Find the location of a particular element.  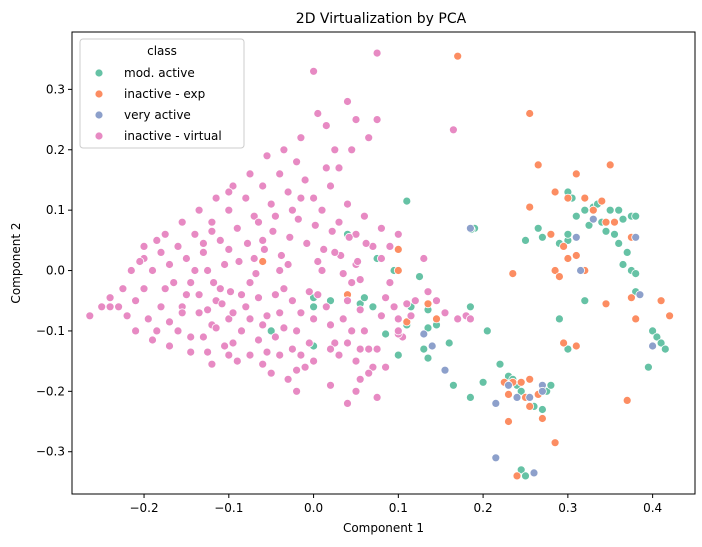

y-tick-label: −0.1 is located at coordinates (50, 331).